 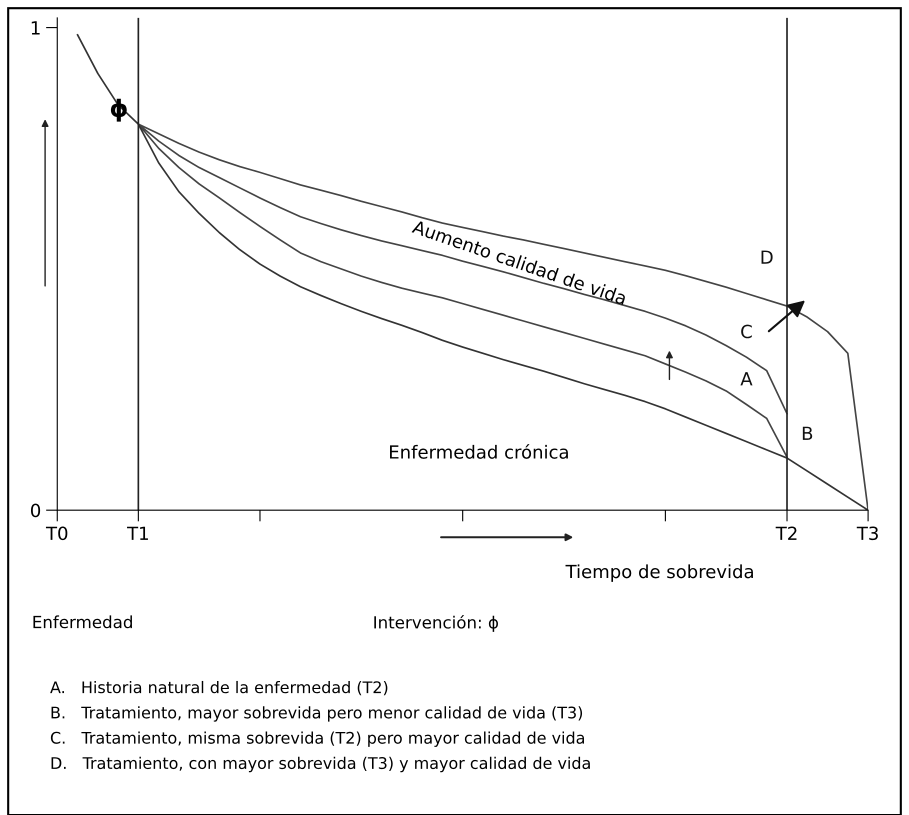 What do you see at coordinates (479, 451) in the screenshot?
I see `annotation: Enfermedad crónica` at bounding box center [479, 451].